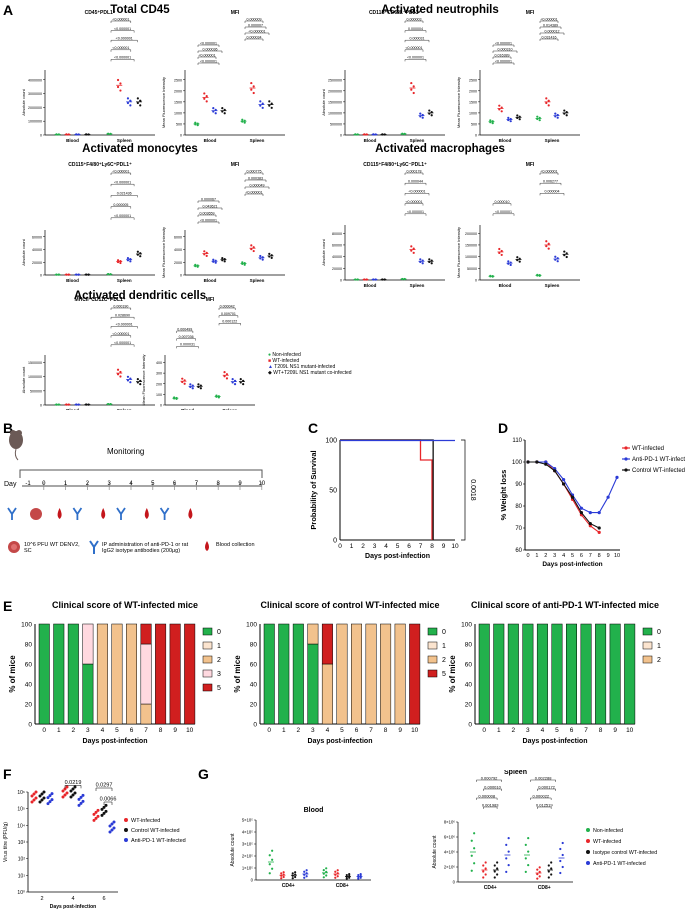 Image resolution: width=685 pixels, height=917 pixels. Describe the element at coordinates (473, 102) in the screenshot. I see `y-tick-label: 1500` at that location.